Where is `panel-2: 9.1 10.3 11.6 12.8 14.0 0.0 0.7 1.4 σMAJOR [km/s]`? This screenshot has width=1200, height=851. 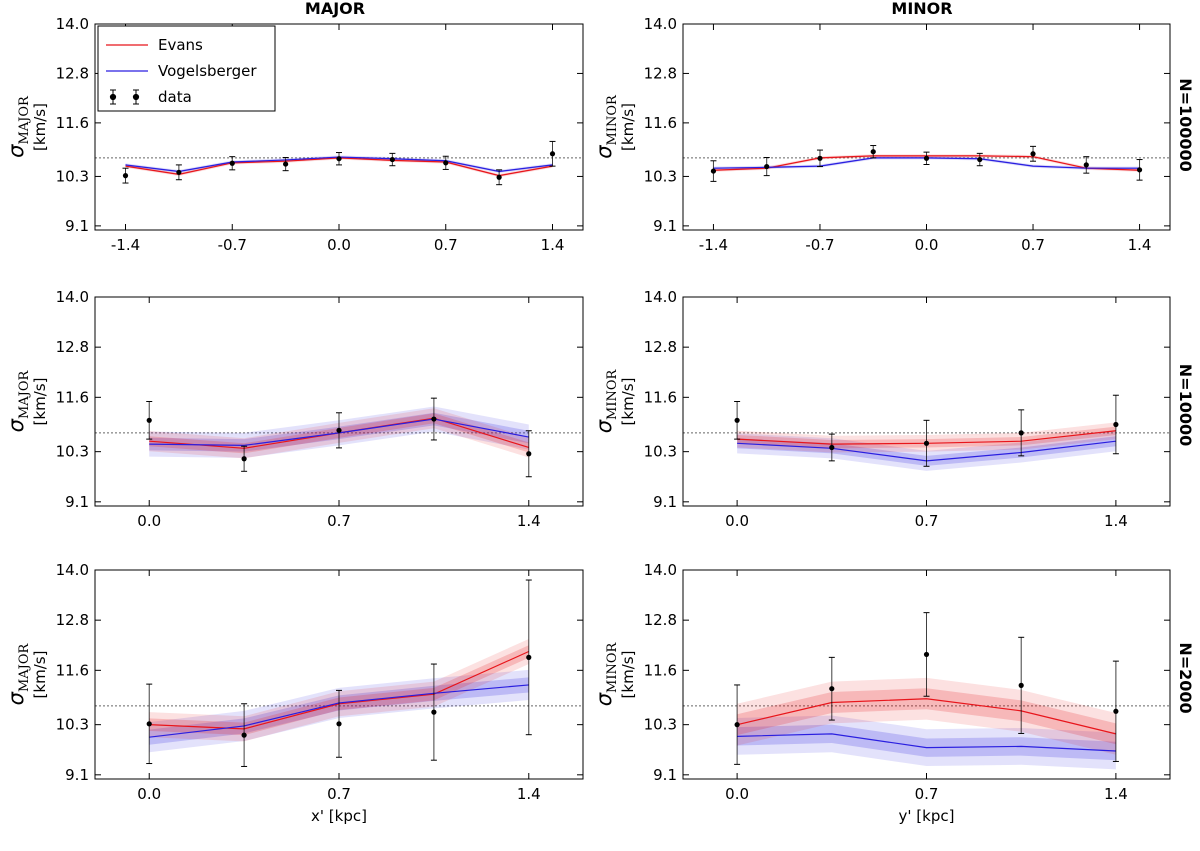 panel-2: 9.1 10.3 11.6 12.8 14.0 0.0 0.7 1.4 σMAJOR [km/s] is located at coordinates (294, 409).